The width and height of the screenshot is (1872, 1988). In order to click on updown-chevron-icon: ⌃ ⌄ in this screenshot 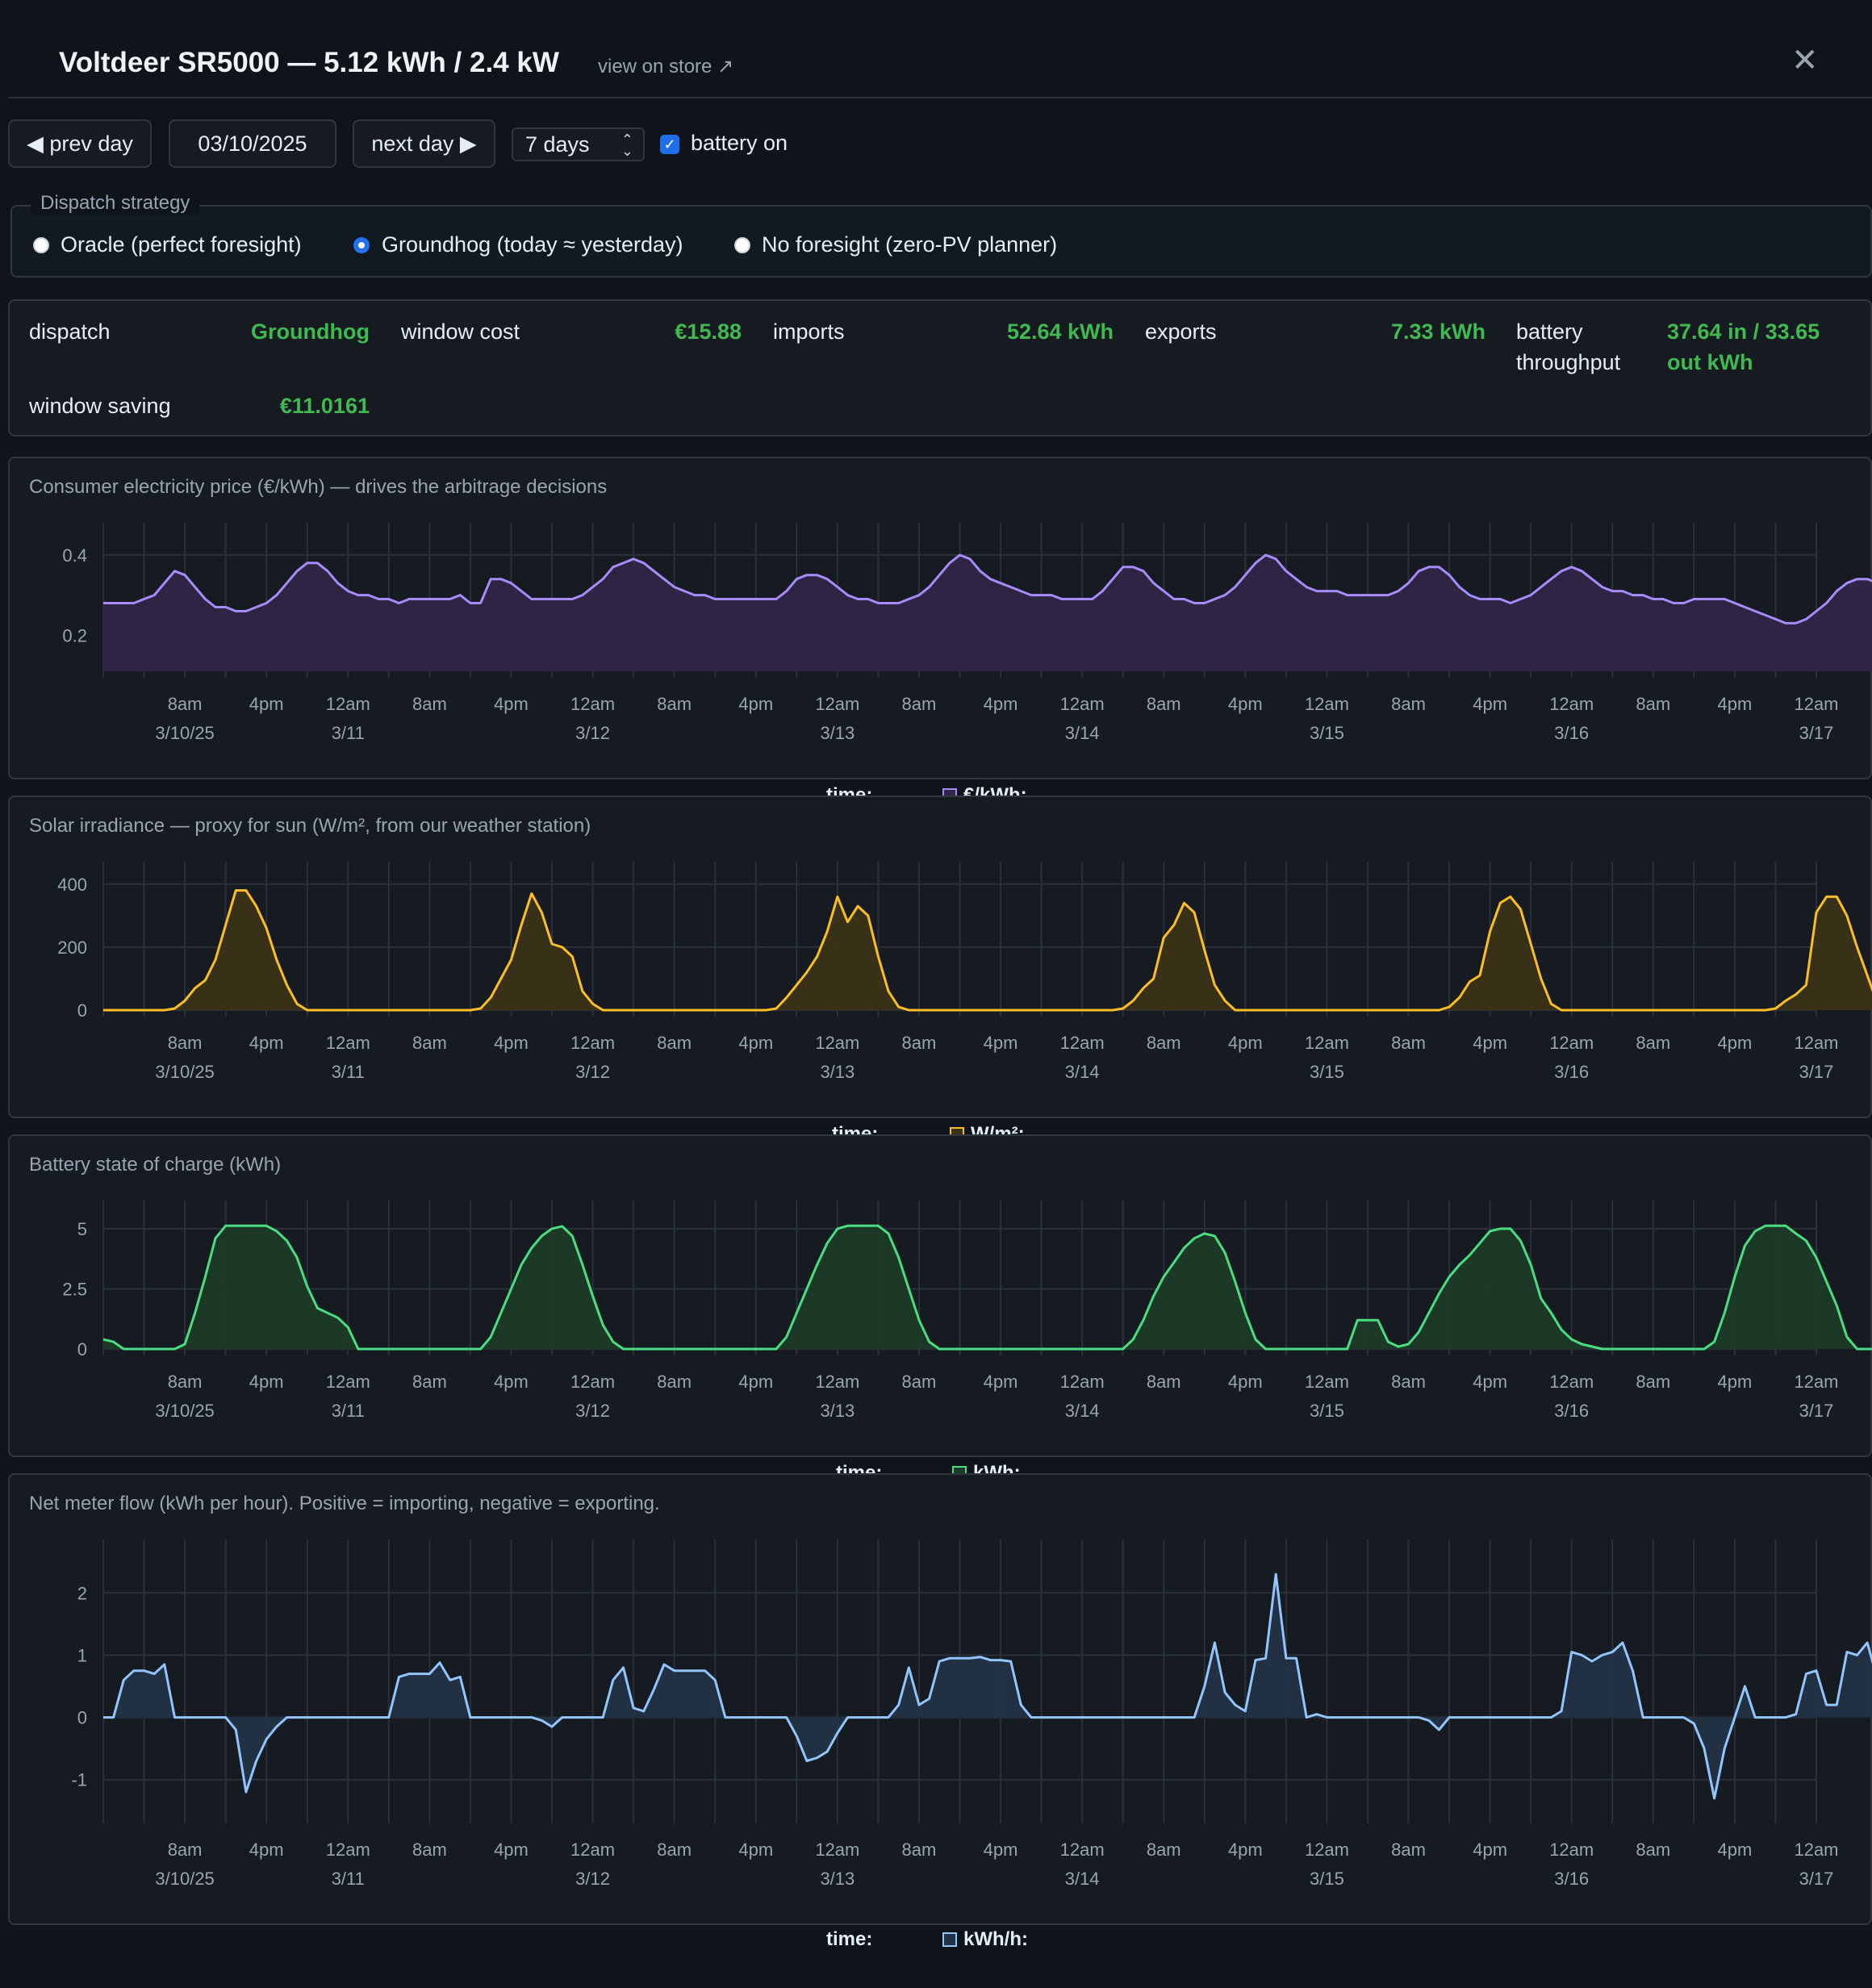, I will do `click(627, 145)`.